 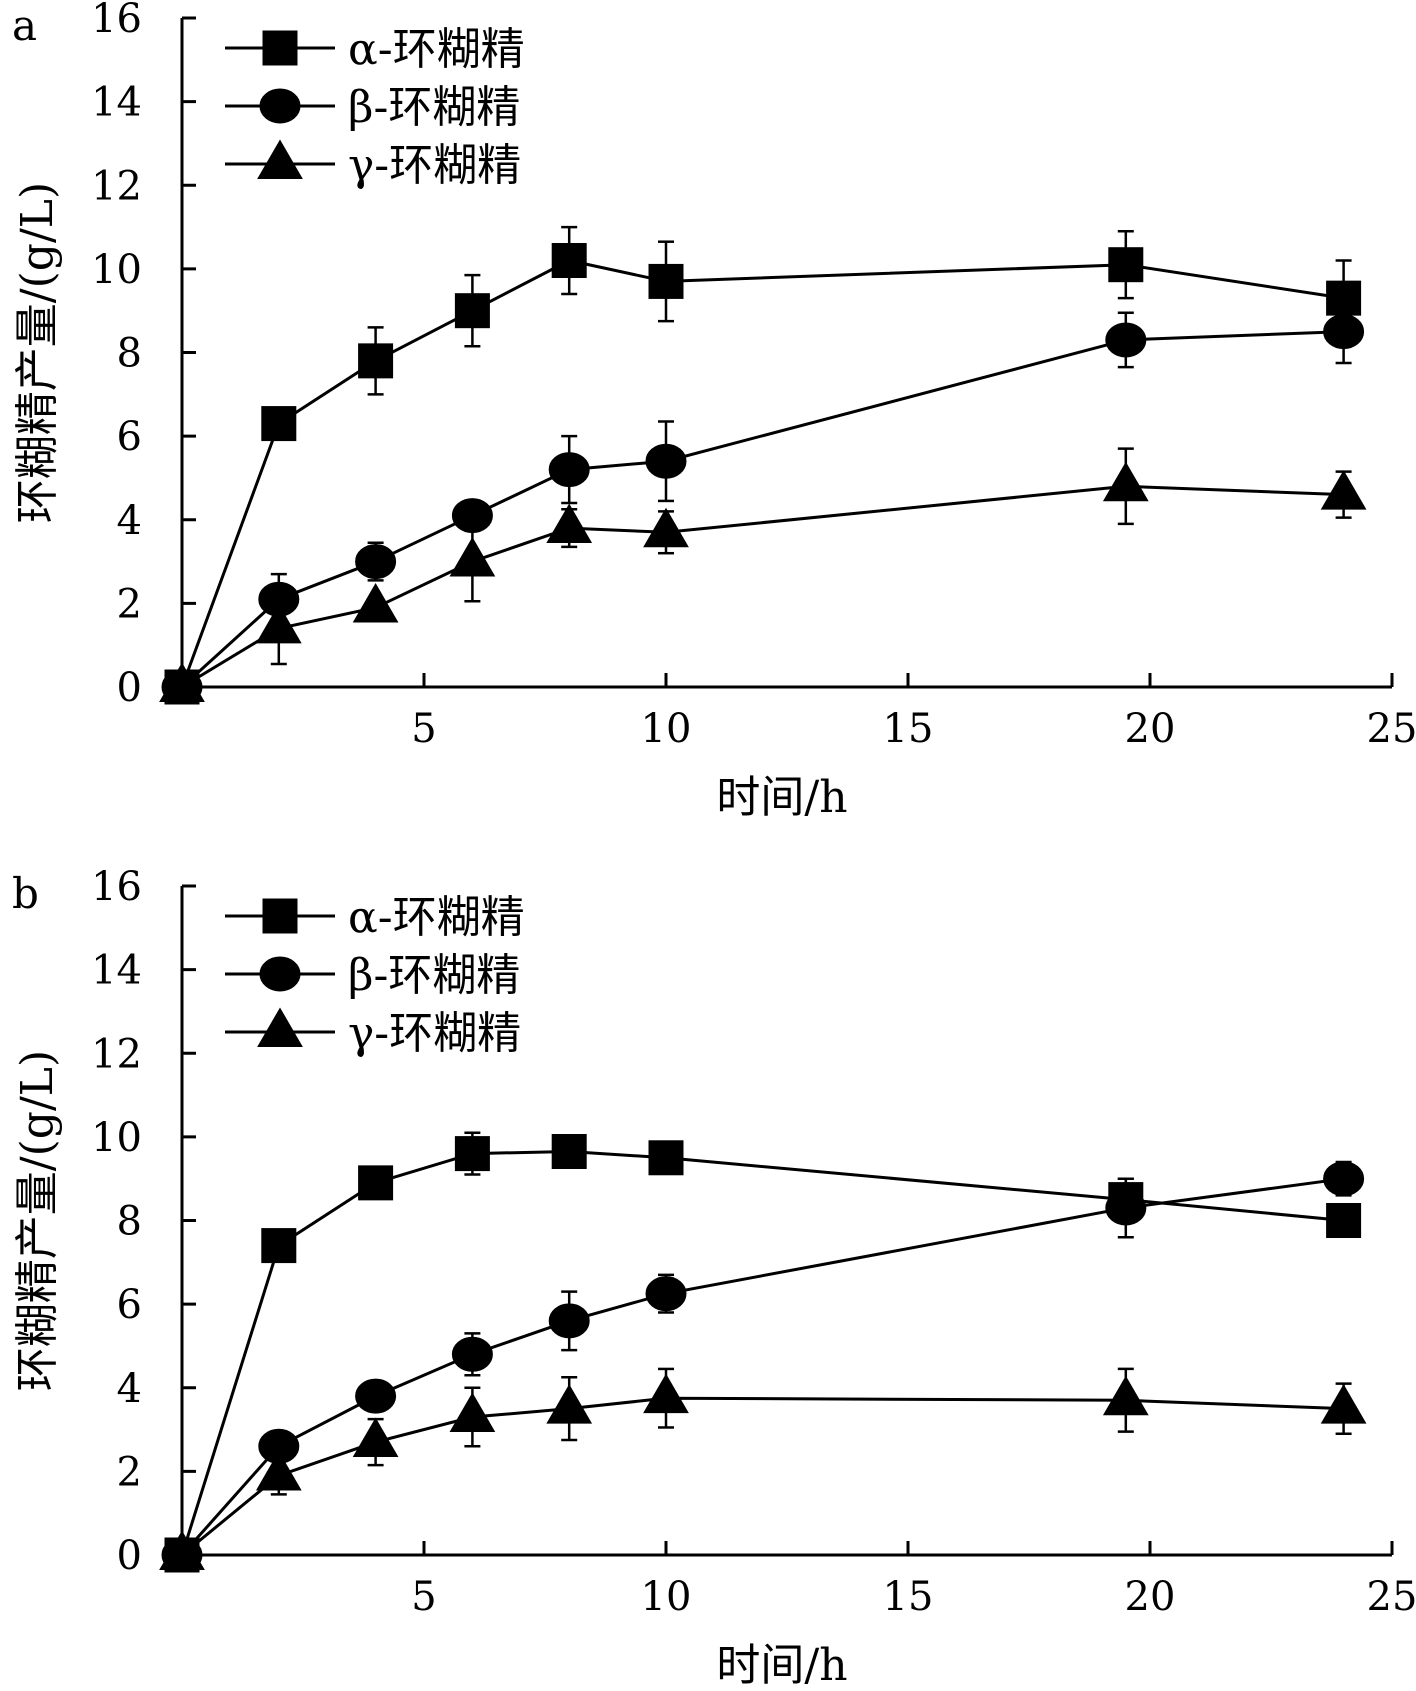 I want to click on panel-label: b, so click(x=25, y=893).